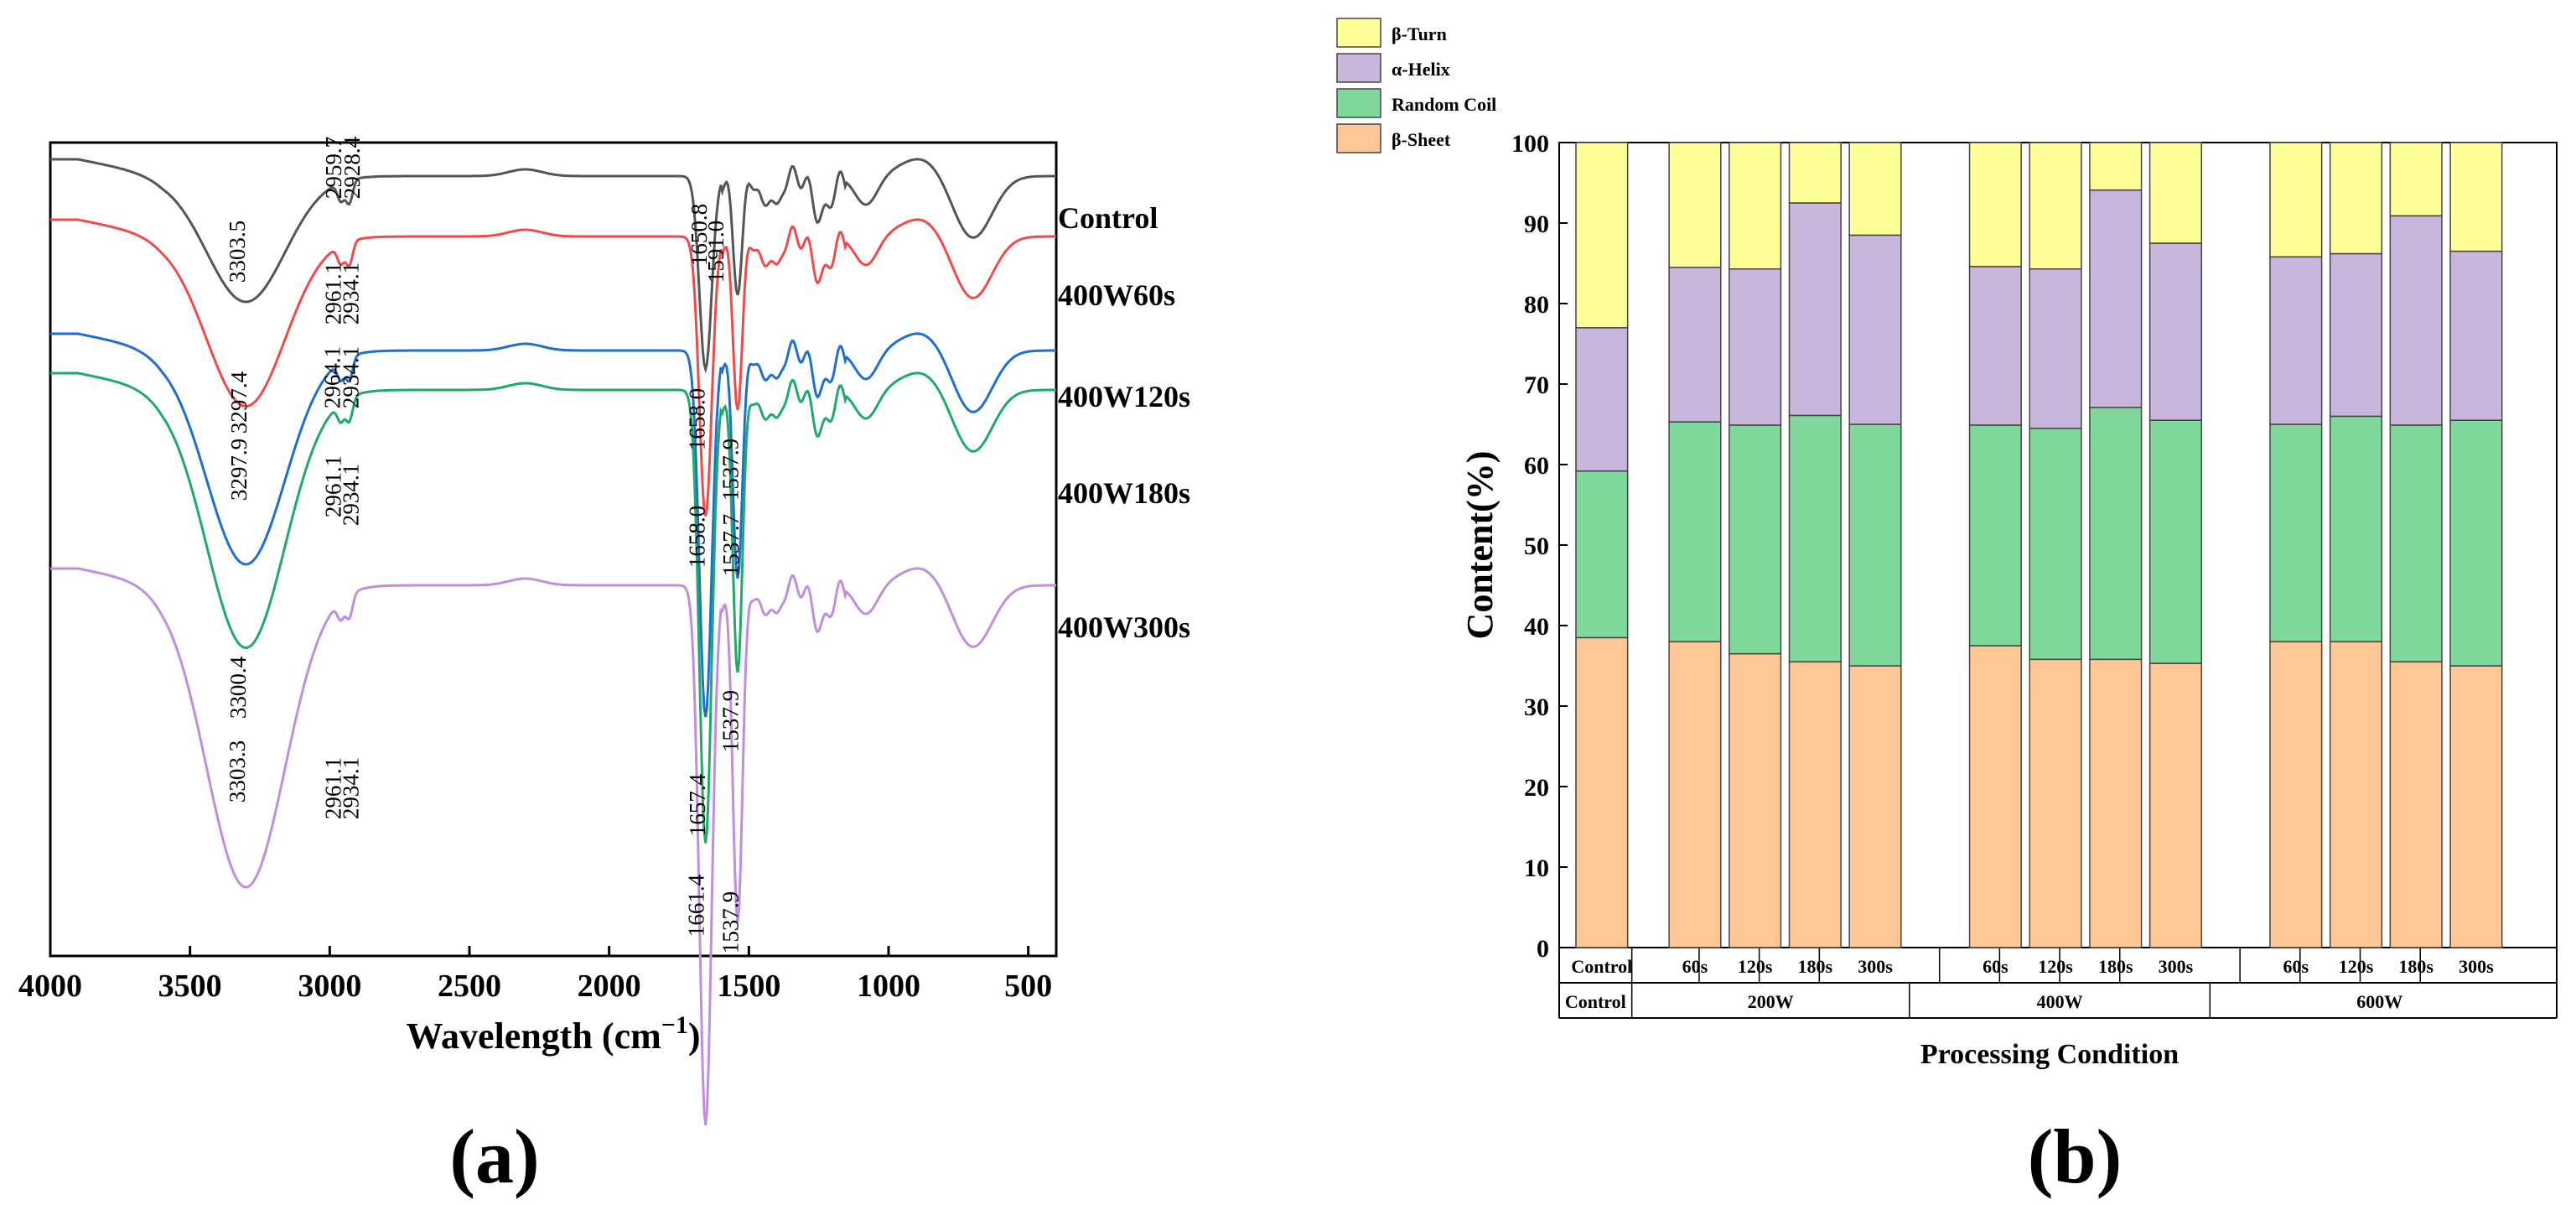 This screenshot has width=2576, height=1205. I want to click on spectrum-line-400W60s, so click(553, 367).